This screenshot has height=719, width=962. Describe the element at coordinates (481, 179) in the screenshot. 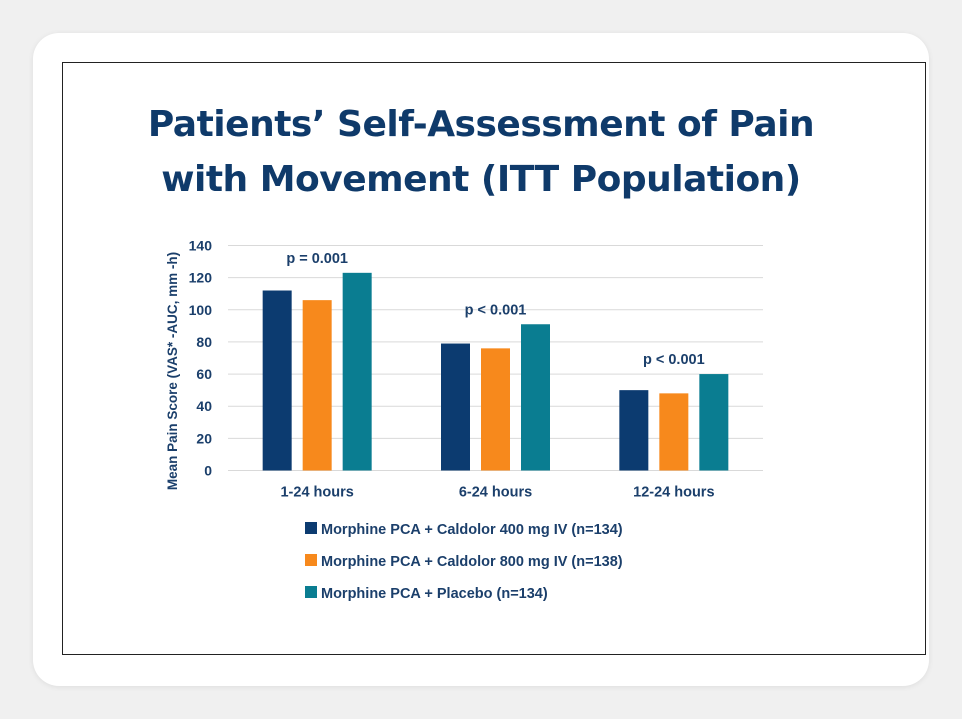

I see `chart-title-line-2: with Movement (ITT Population)` at that location.